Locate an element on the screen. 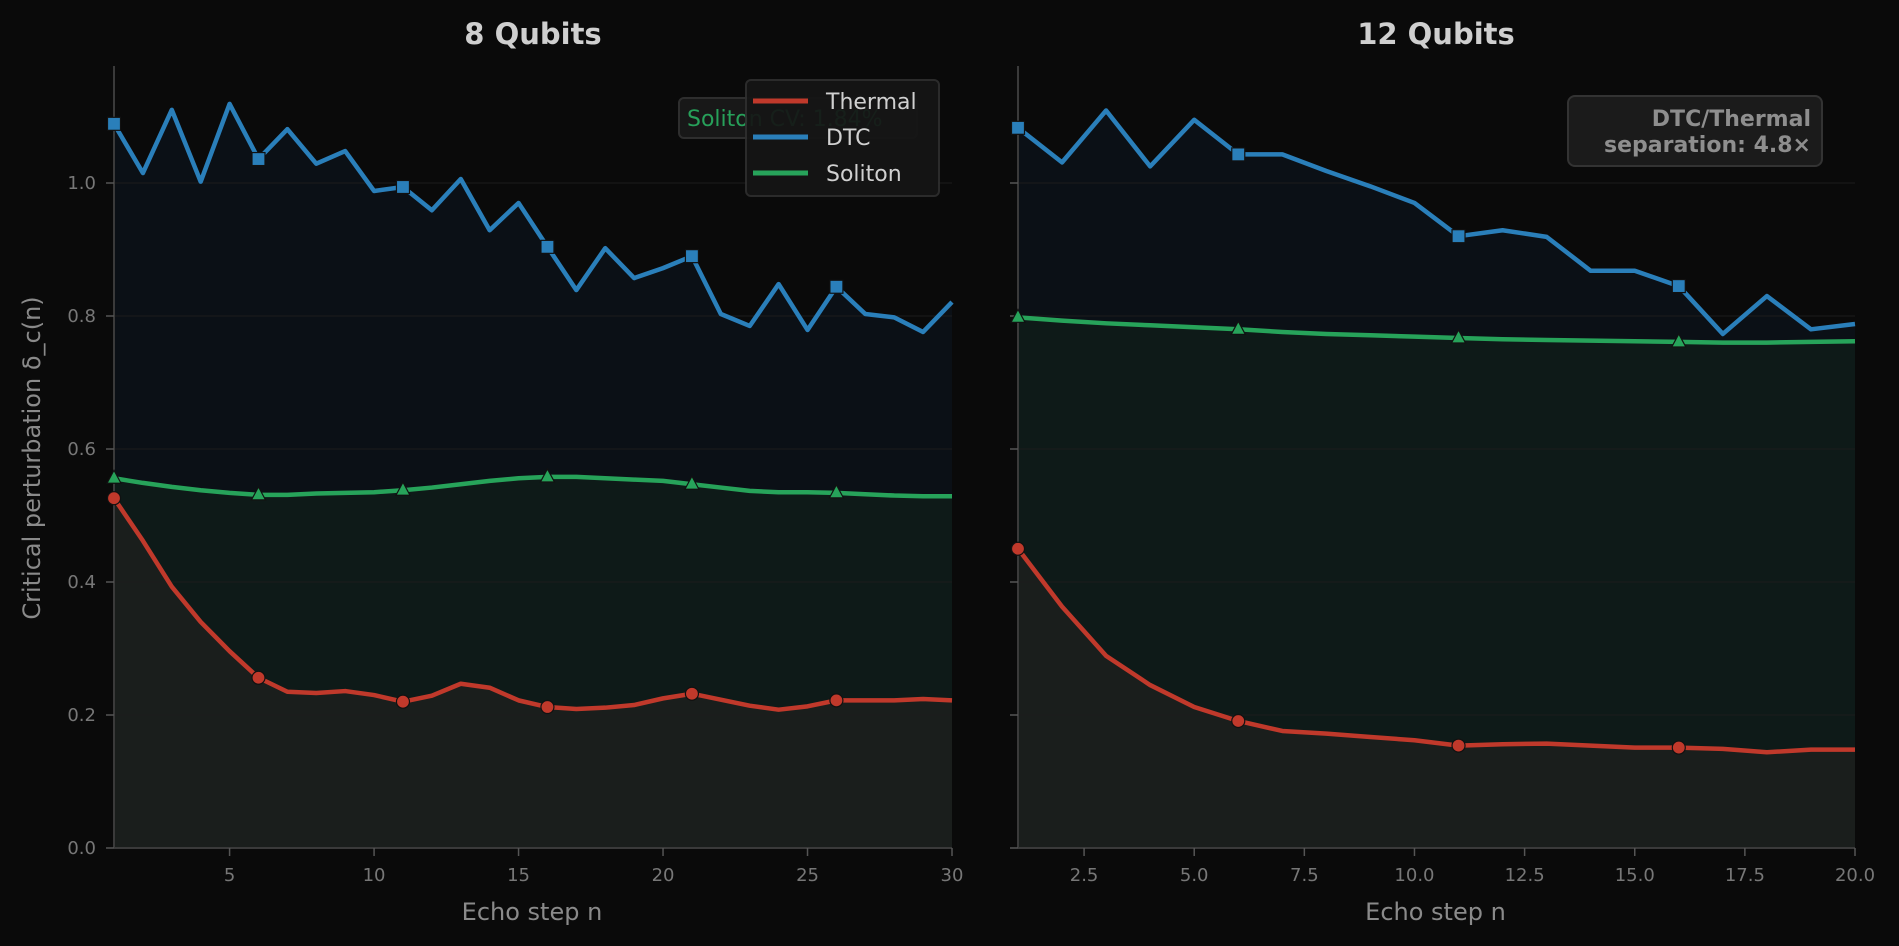 The image size is (1899, 946). separation-annotation-line: separation: 4.8× is located at coordinates (1707, 145).